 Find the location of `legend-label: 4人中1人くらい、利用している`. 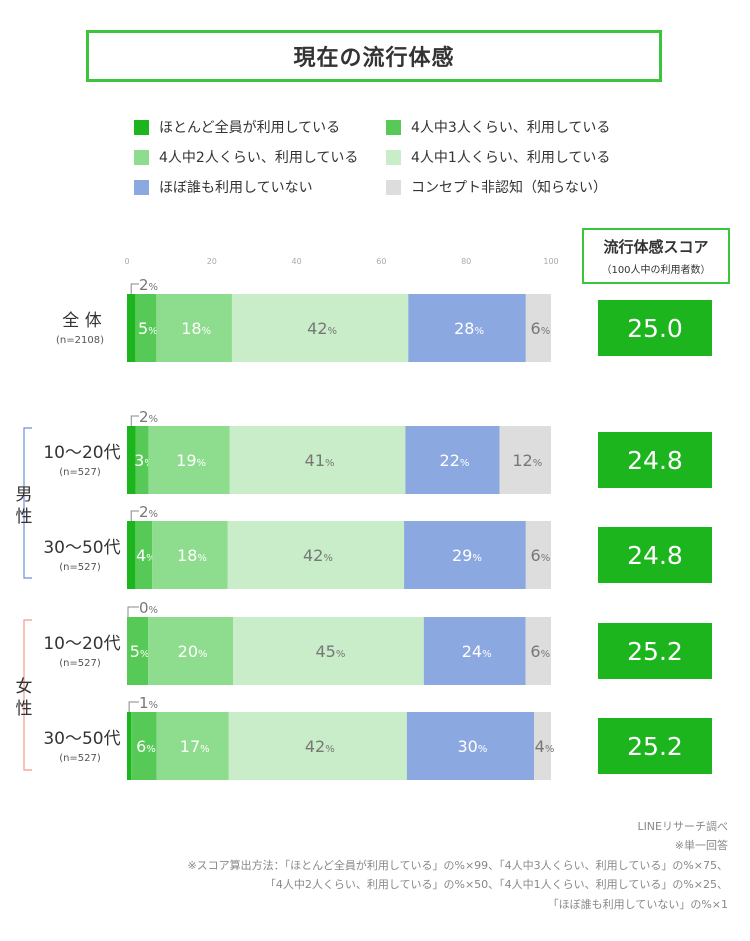

legend-label: 4人中1人くらい、利用している is located at coordinates (511, 158).